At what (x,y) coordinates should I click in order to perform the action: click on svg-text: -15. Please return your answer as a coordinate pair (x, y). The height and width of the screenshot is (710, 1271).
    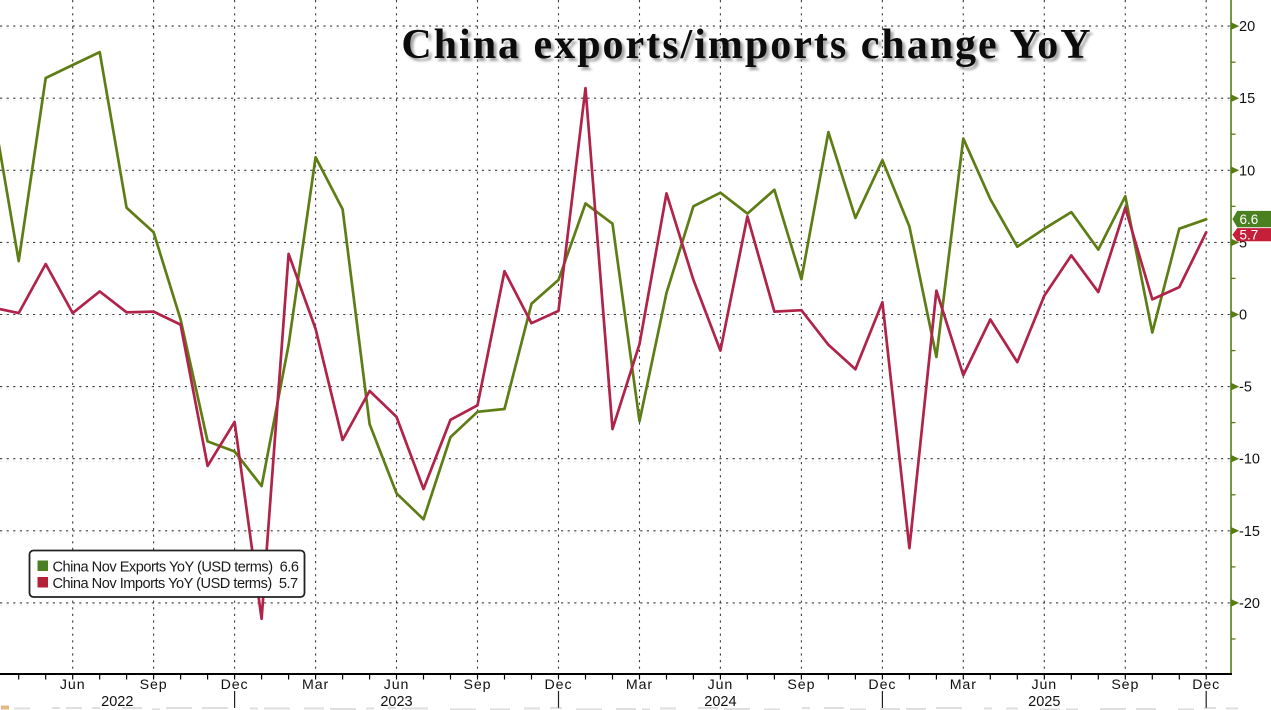
    Looking at the image, I should click on (1249, 532).